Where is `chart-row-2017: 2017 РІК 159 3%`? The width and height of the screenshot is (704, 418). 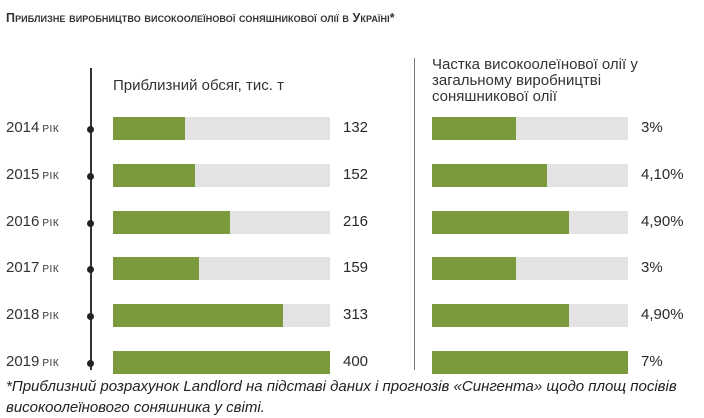
chart-row-2017: 2017 РІК 159 3% is located at coordinates (352, 269).